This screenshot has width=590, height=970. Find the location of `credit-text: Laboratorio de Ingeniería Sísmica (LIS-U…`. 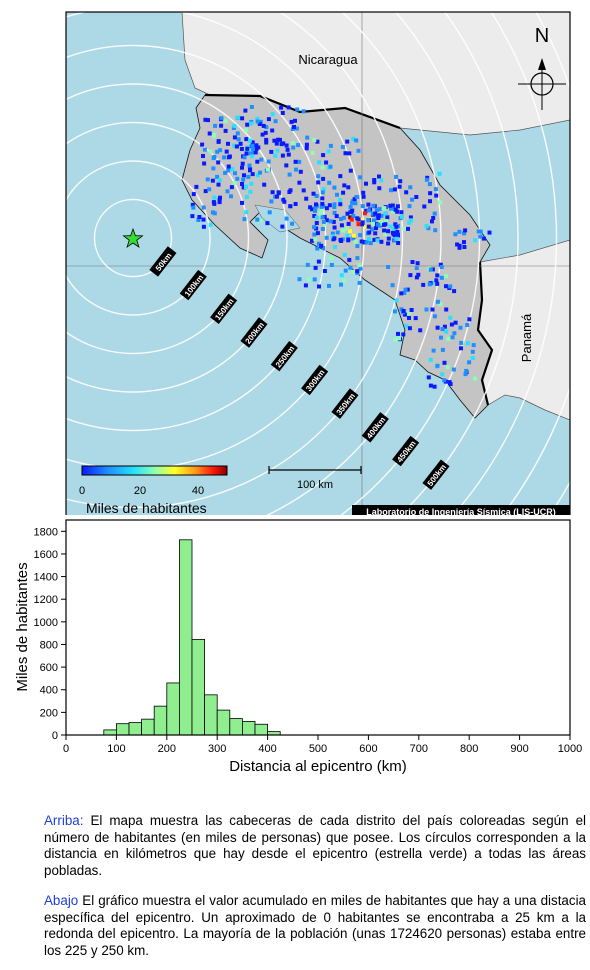

credit-text: Laboratorio de Ingeniería Sísmica (LIS-U… is located at coordinates (461, 511).